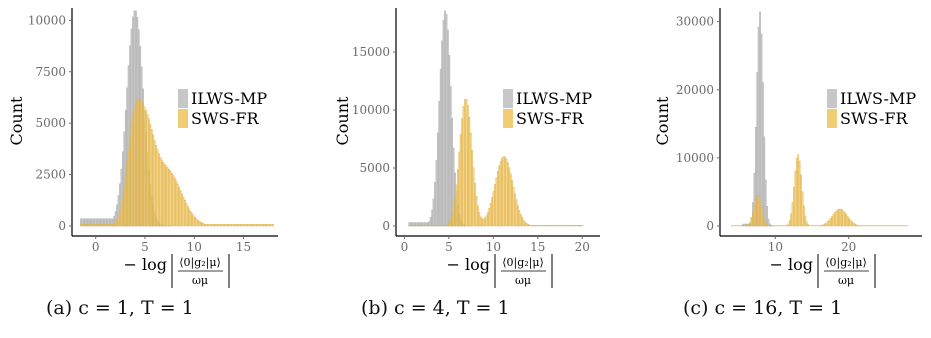  I want to click on caption-b: (b) c = 4, T = 1, so click(435, 308).